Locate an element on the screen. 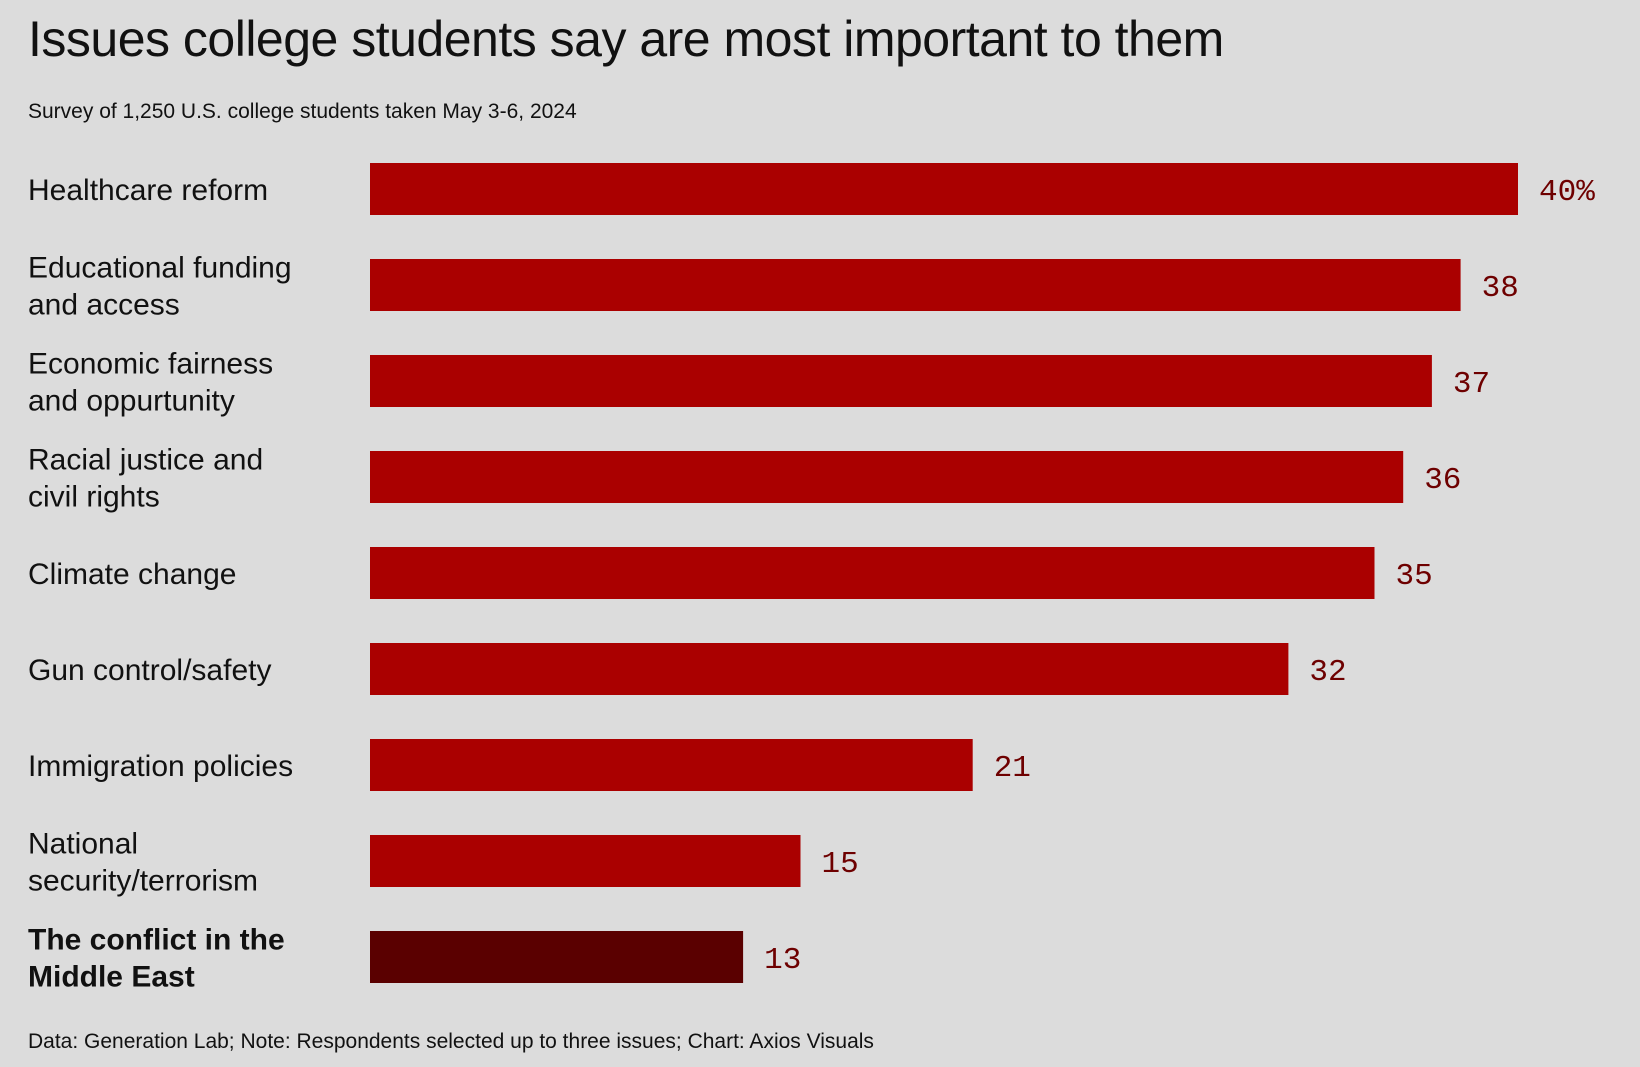 The height and width of the screenshot is (1067, 1640). value-label-8: 13 is located at coordinates (782, 960).